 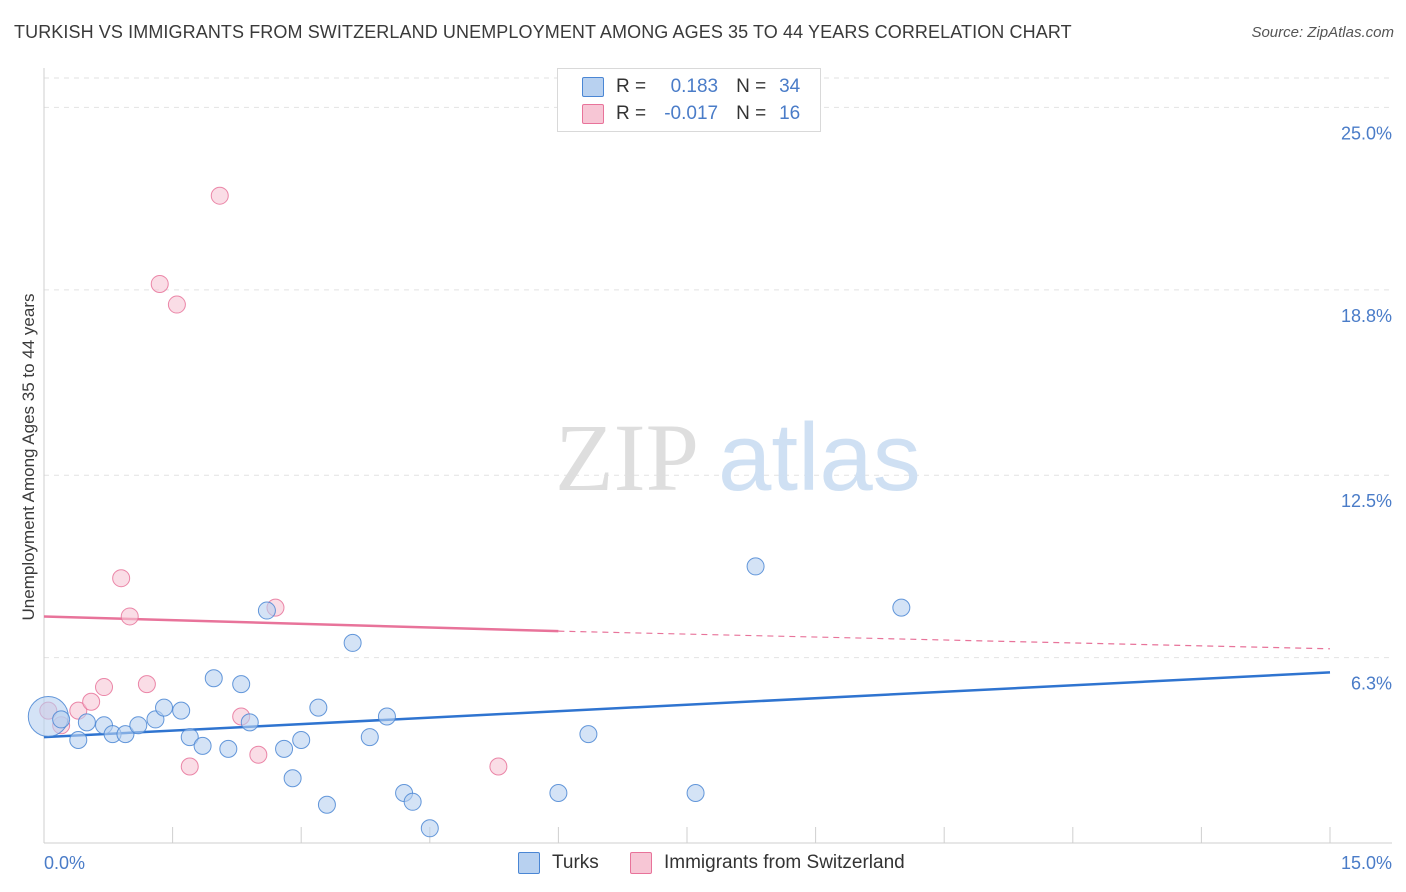 What do you see at coordinates (790, 113) in the screenshot?
I see `legend-n-value: 16` at bounding box center [790, 113].